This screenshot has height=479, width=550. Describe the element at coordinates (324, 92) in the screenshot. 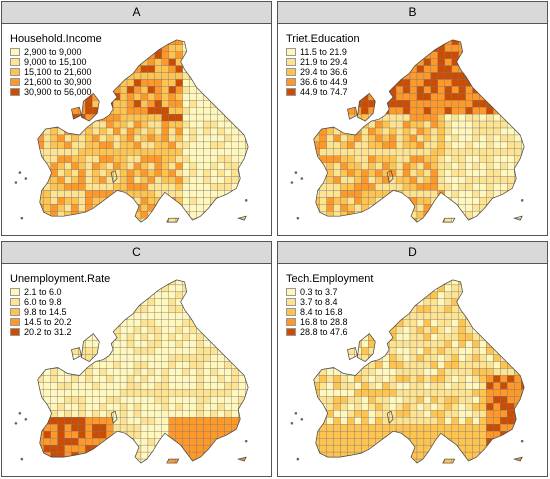

I see `legend-label: 44.9 to 74.7` at that location.